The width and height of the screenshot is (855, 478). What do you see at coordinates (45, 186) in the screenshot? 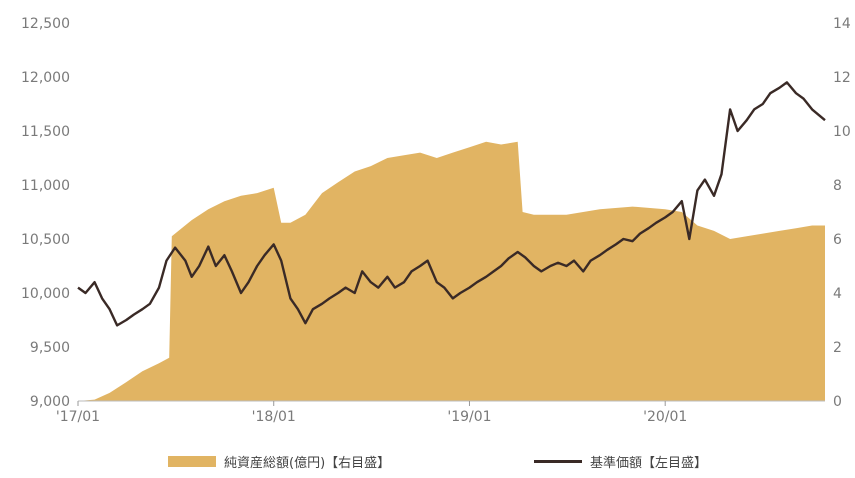
I see `left-tick-label: 11,000` at bounding box center [45, 186].